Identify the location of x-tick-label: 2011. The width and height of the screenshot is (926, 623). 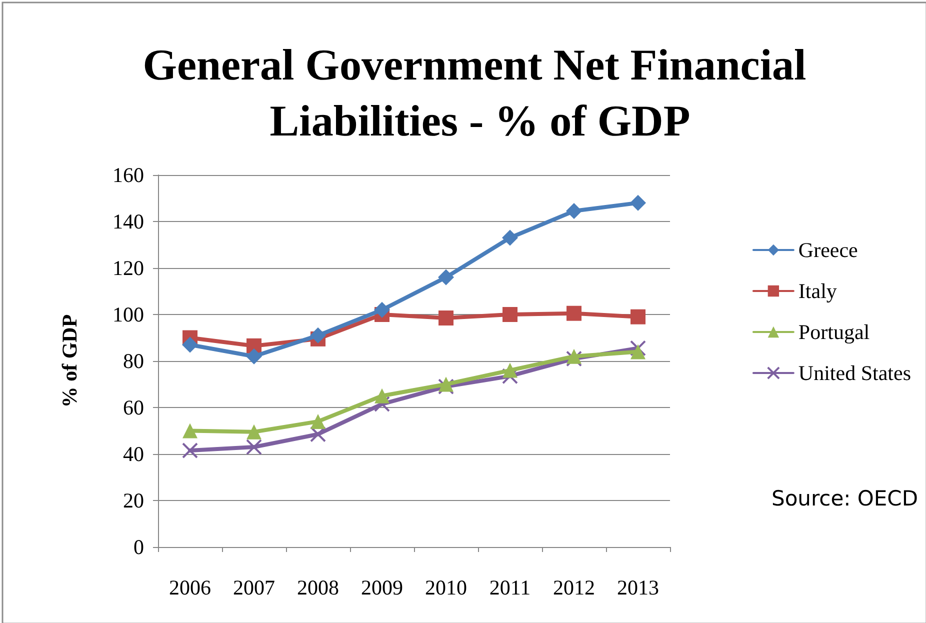
(510, 588).